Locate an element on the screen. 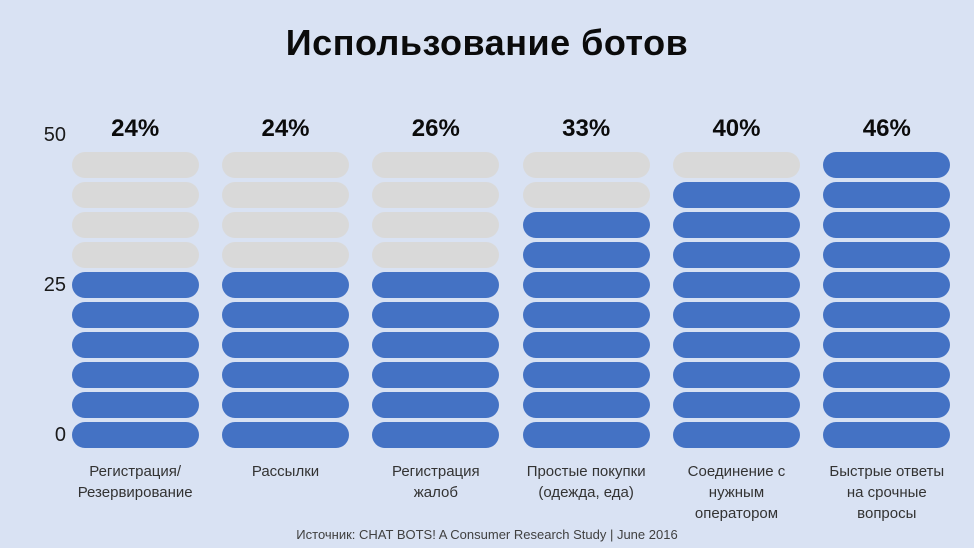 The width and height of the screenshot is (974, 548). category-label-line: нужным is located at coordinates (736, 492).